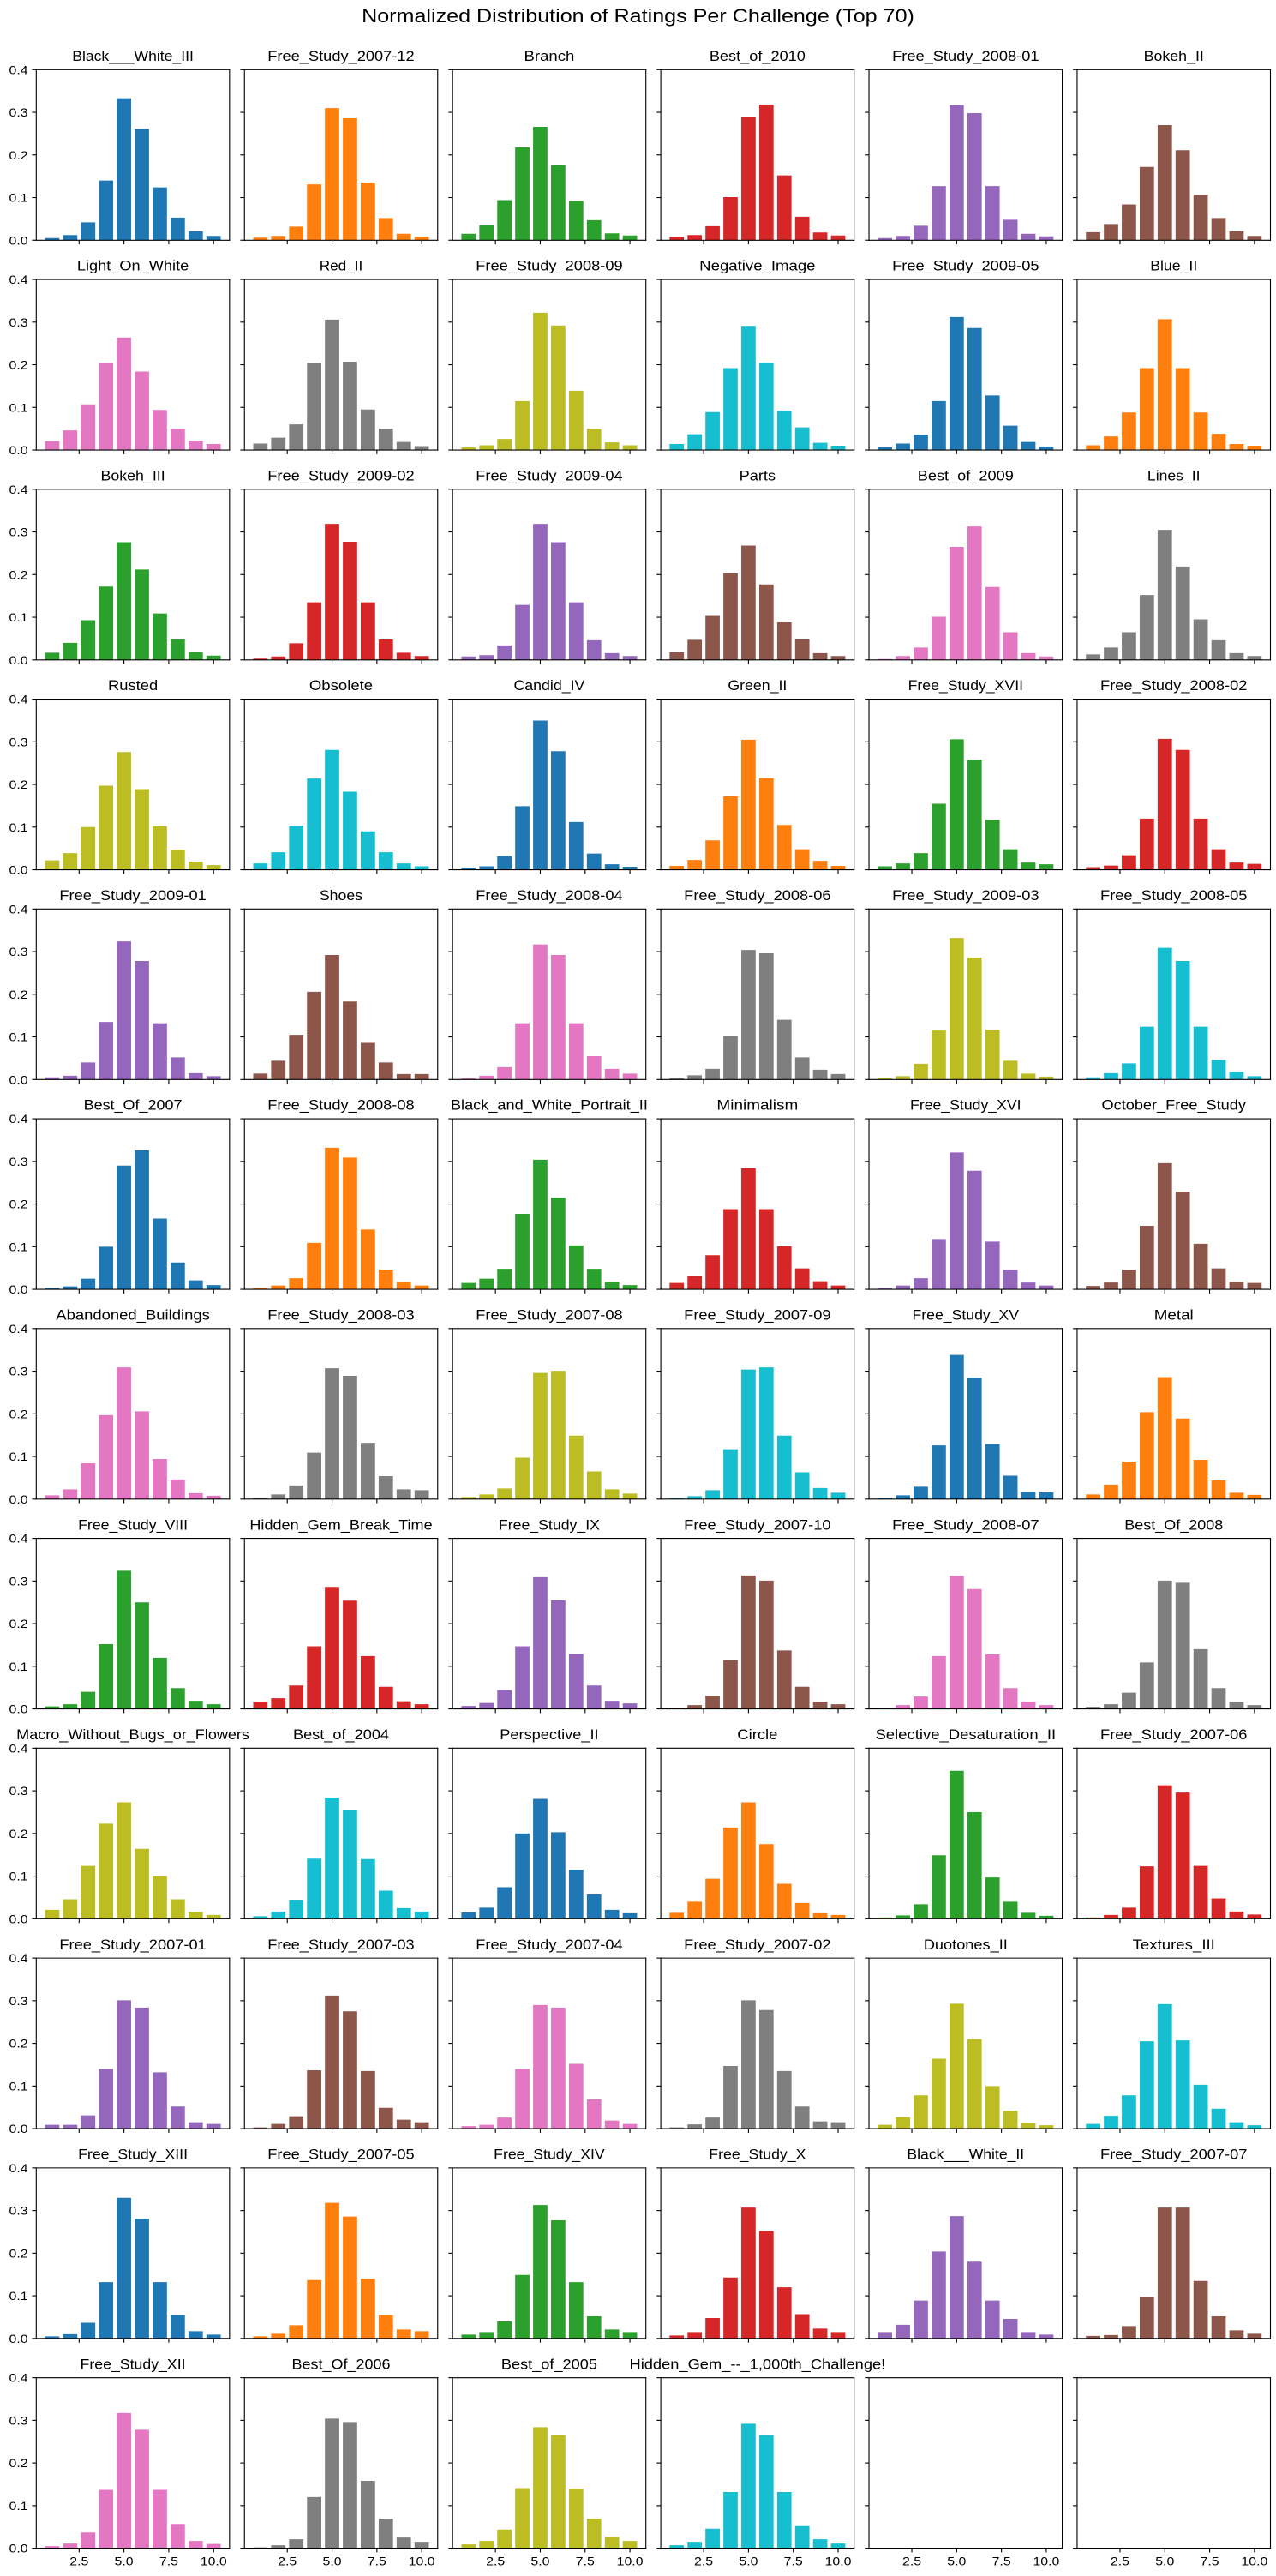  I want to click on svg-text: Free_Study_2008-05, so click(1173, 895).